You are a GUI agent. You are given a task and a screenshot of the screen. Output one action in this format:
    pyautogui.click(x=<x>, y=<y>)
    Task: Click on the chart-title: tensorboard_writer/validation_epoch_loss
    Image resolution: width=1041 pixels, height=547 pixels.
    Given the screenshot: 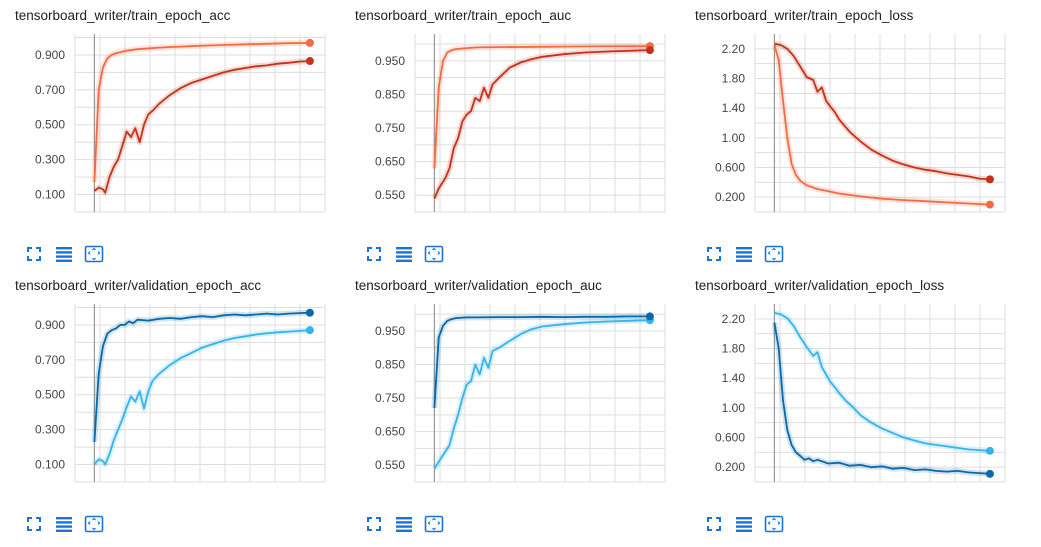 What is the action you would take?
    pyautogui.click(x=820, y=285)
    